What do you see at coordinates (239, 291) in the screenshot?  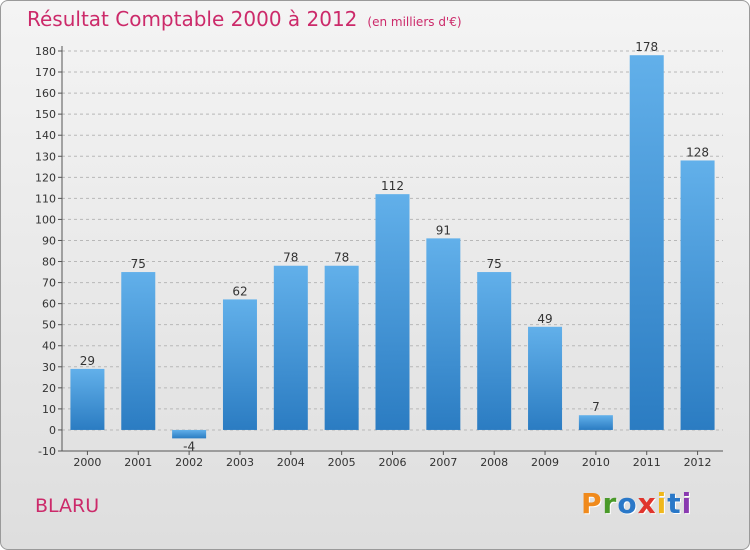 I see `data-label: 62` at bounding box center [239, 291].